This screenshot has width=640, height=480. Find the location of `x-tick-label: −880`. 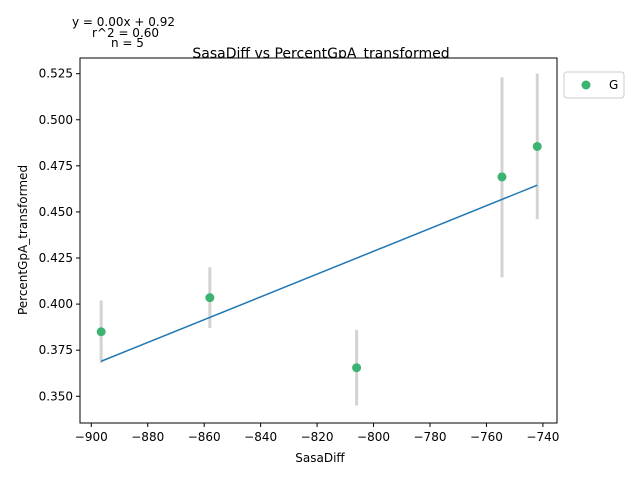

x-tick-label: −880 is located at coordinates (147, 437).